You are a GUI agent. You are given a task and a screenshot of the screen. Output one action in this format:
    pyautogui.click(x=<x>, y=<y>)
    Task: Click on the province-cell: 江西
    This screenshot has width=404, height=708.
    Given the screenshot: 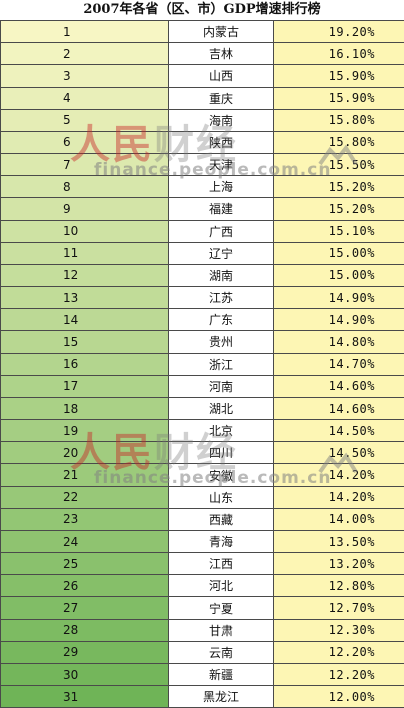 What is the action you would take?
    pyautogui.click(x=221, y=564)
    